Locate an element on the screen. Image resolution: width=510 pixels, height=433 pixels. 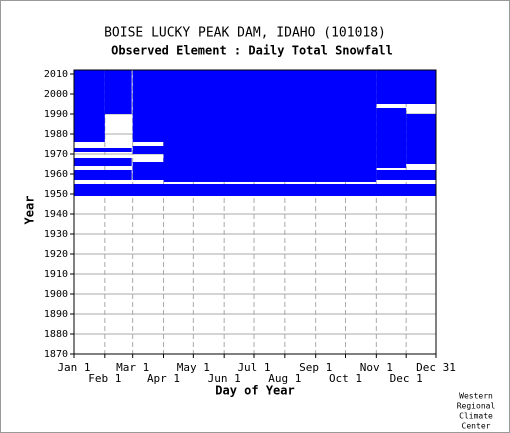
y-tick-label: 1910 is located at coordinates (56, 274).